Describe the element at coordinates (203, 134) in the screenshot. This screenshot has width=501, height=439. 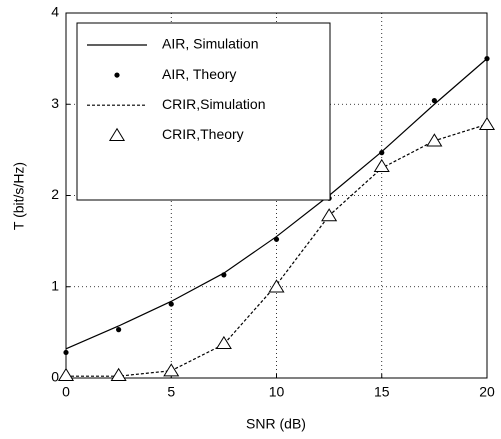
I see `legend-label: CRIR,Theory` at that location.